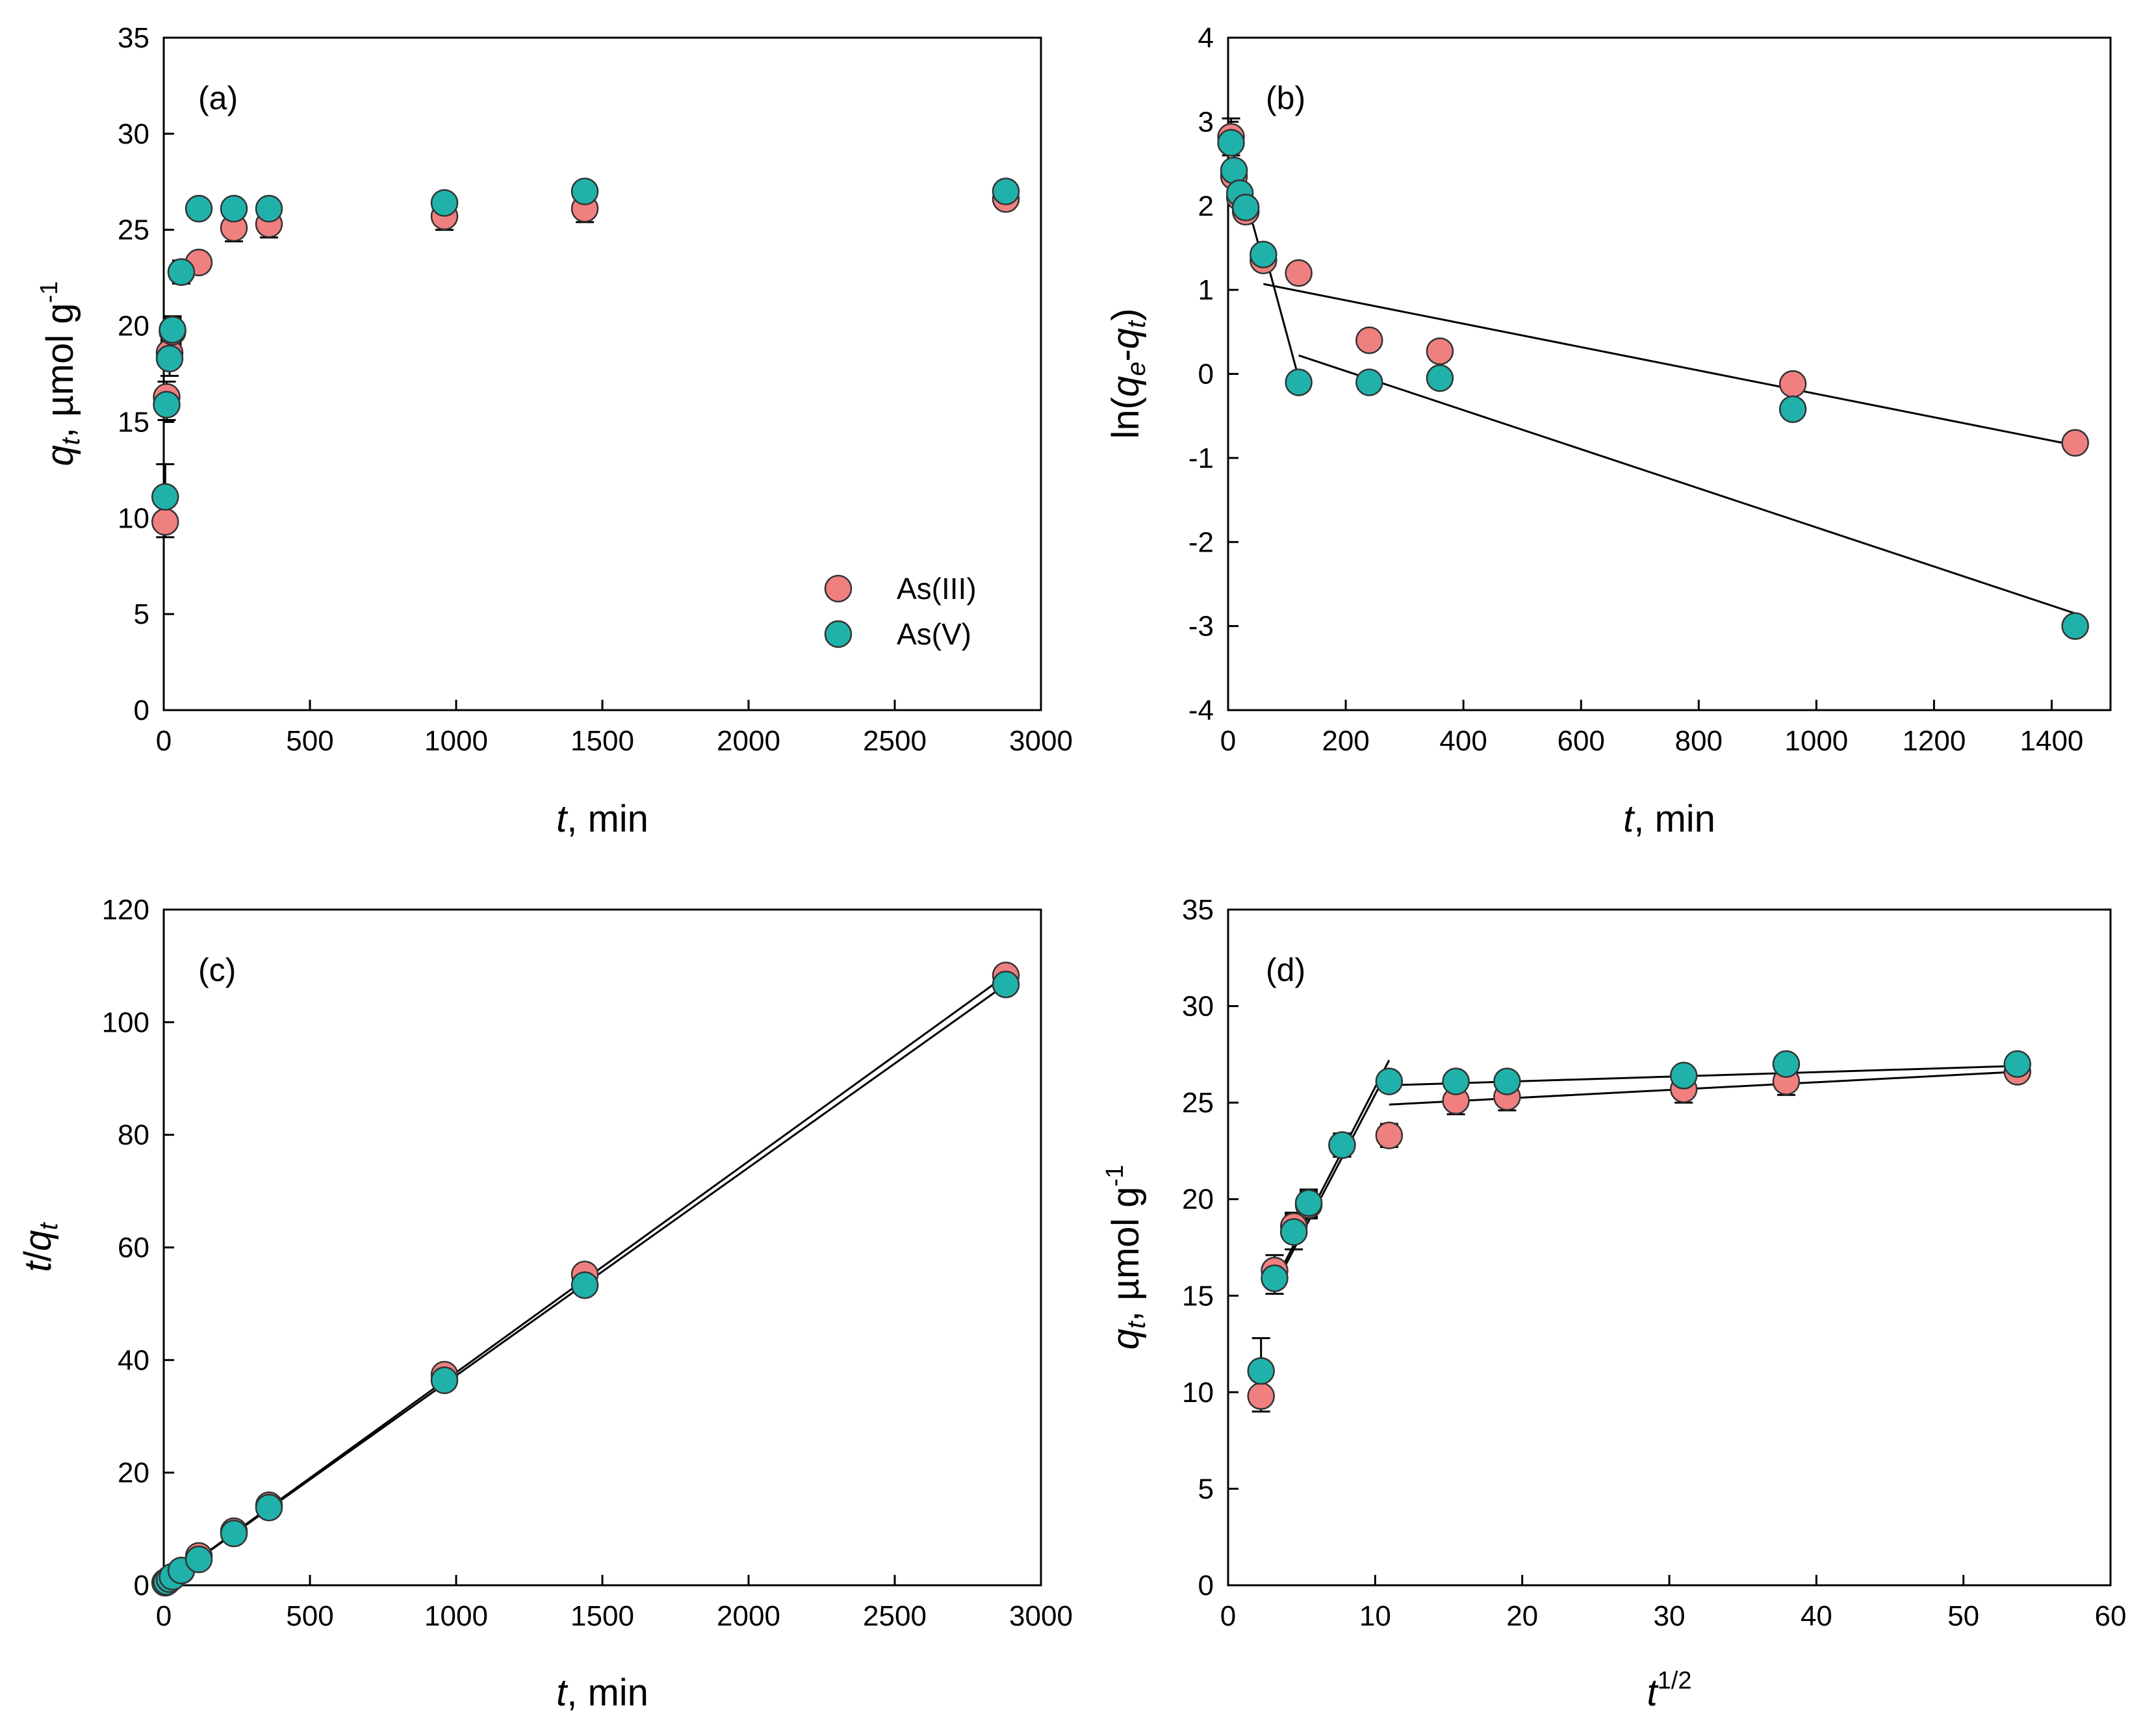 The image size is (2143, 1736). I want to click on panel-b-y-tick-label: 2, so click(1206, 206).